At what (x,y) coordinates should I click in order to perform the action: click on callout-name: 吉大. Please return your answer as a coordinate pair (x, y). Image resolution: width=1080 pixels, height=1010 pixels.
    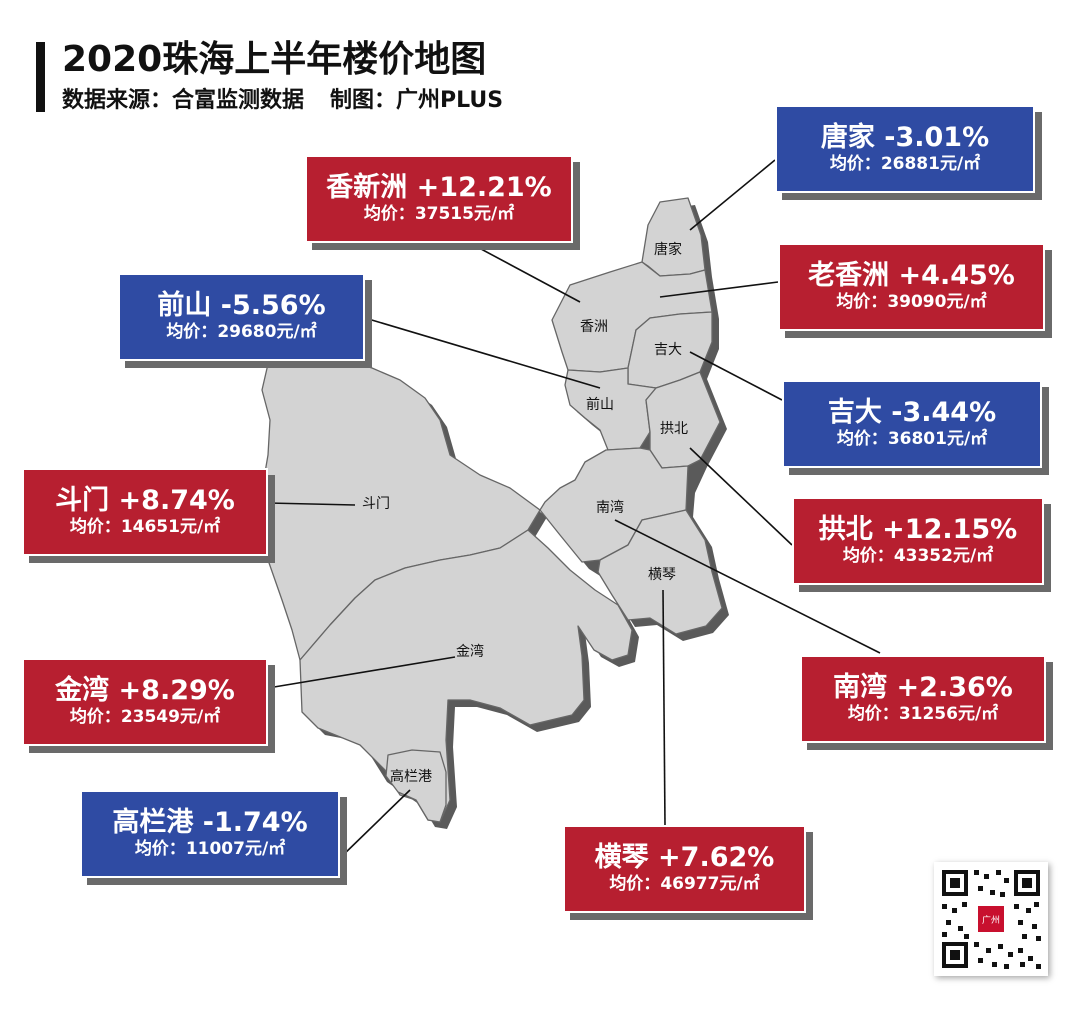
    Looking at the image, I should click on (854, 413).